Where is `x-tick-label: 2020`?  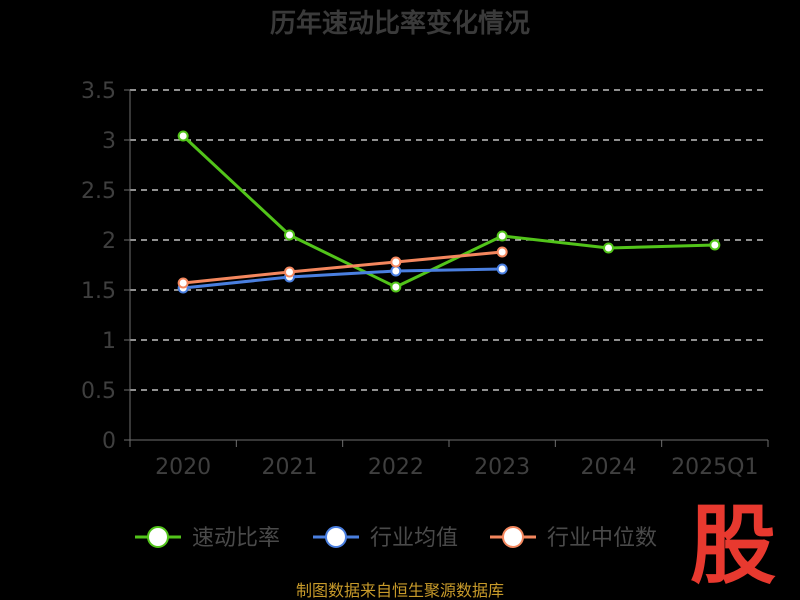
x-tick-label: 2020 is located at coordinates (183, 467).